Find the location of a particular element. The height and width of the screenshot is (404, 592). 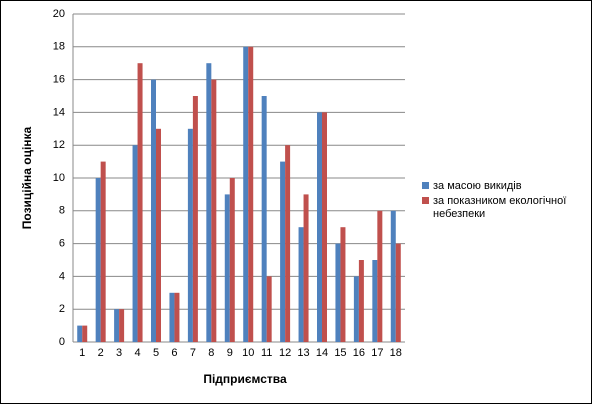

y-tick-label: 6 is located at coordinates (62, 244).